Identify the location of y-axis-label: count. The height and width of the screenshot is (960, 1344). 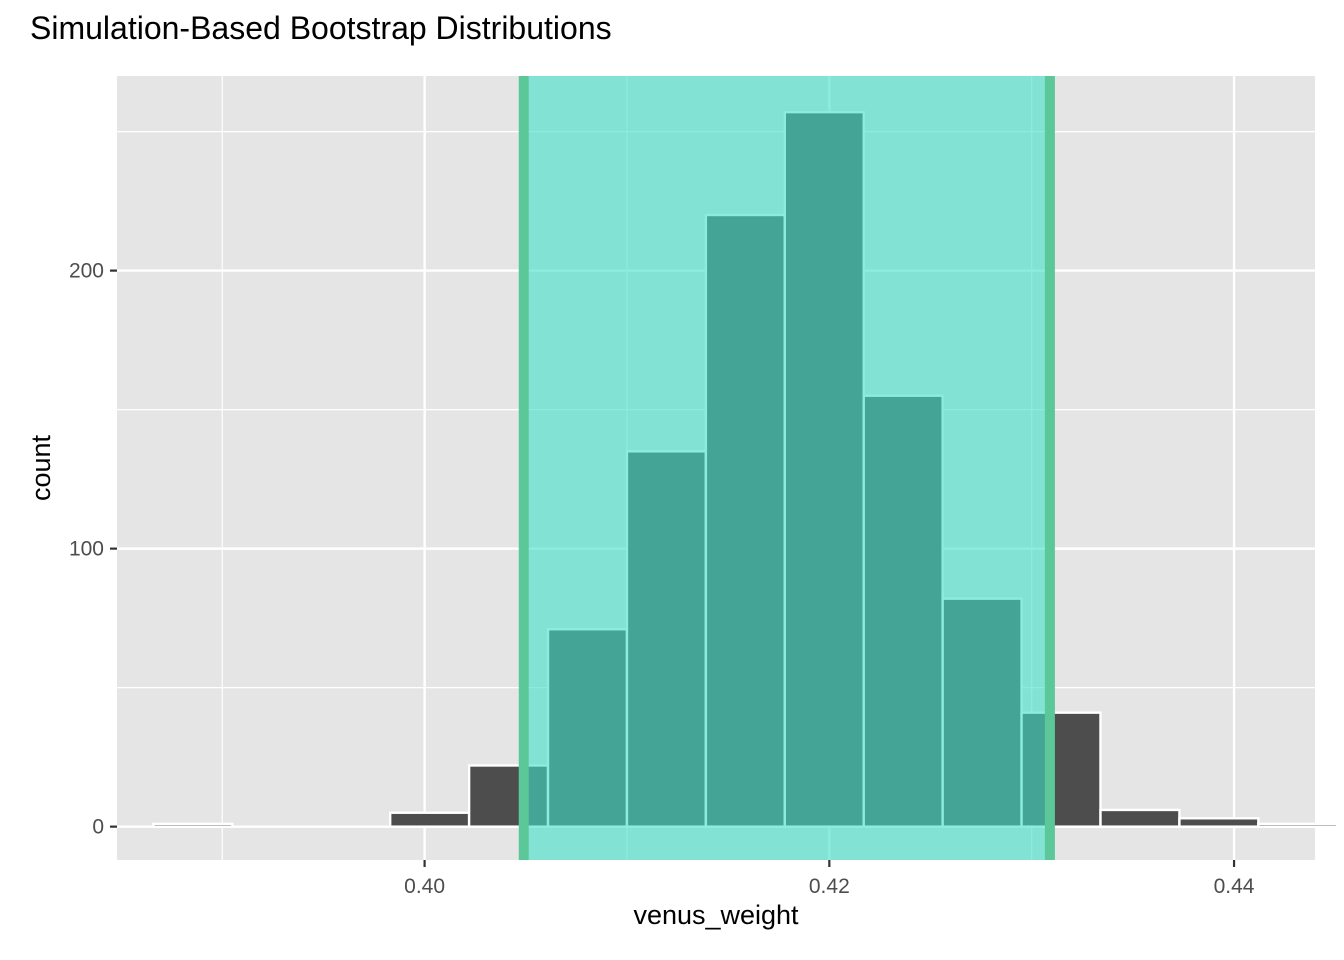
(41, 467).